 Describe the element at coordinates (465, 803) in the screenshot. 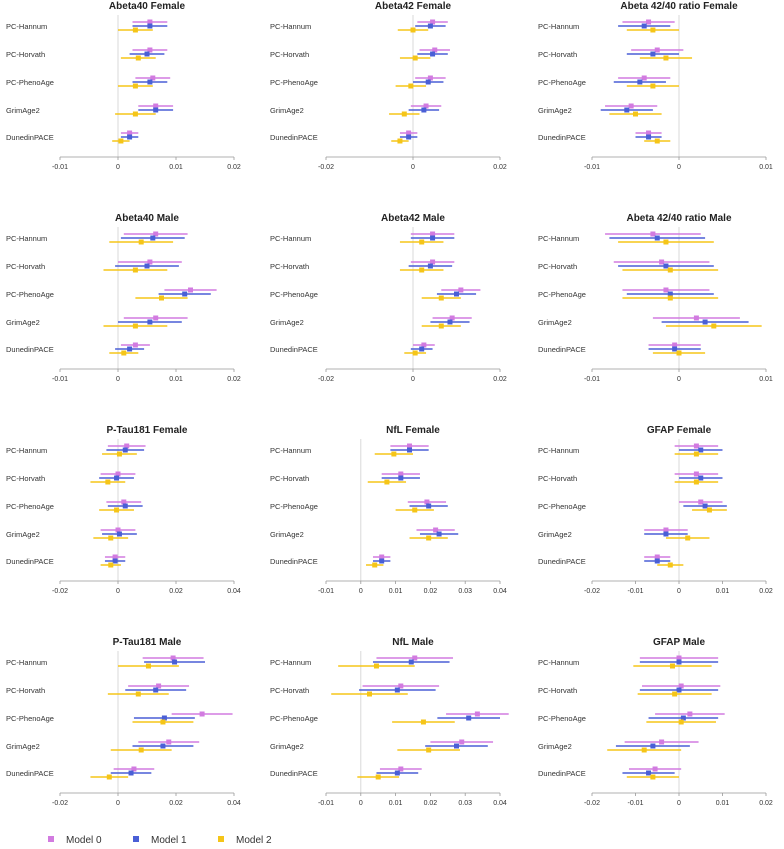

I see `x-tick-label: 0.03` at that location.